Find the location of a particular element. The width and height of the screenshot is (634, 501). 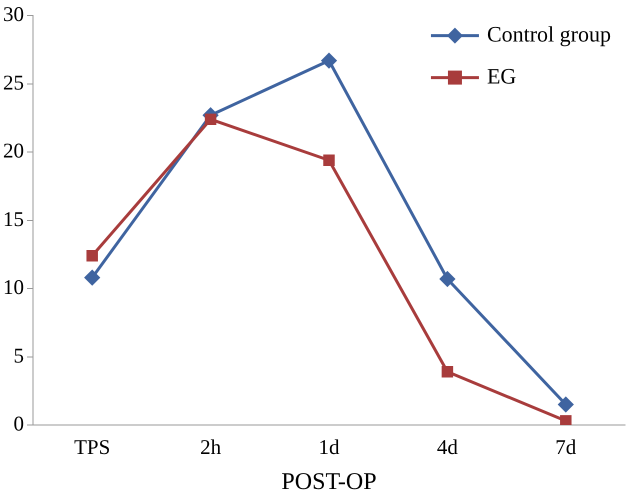

x-axis-title: POST-OP is located at coordinates (329, 481).